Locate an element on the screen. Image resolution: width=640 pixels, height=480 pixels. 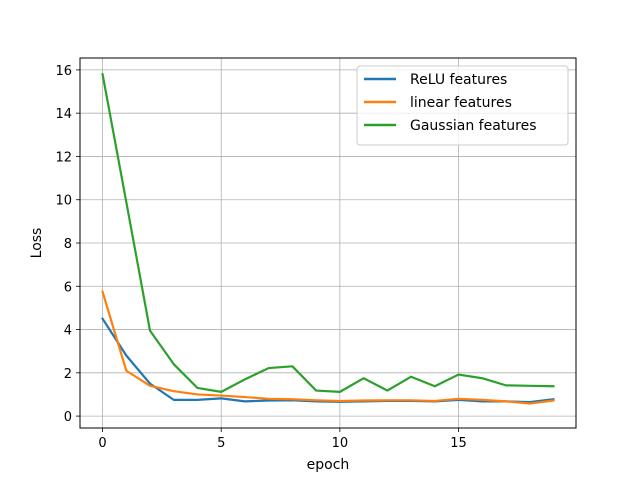
y-tick-label: 10 is located at coordinates (63, 201).